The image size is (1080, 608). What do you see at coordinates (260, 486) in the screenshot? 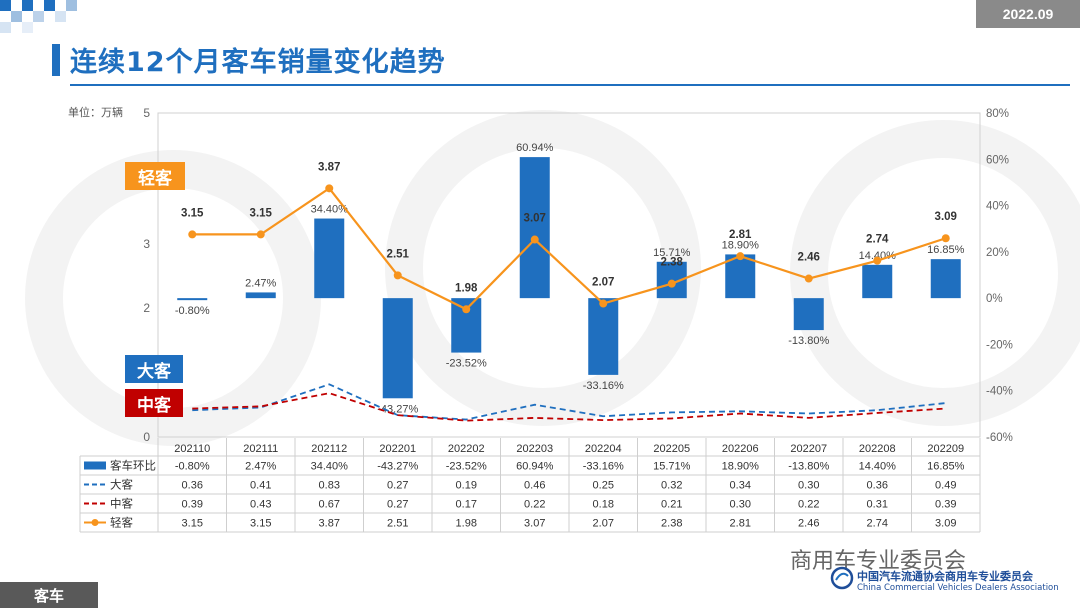
I see `table-cell: 0.41` at bounding box center [260, 486].